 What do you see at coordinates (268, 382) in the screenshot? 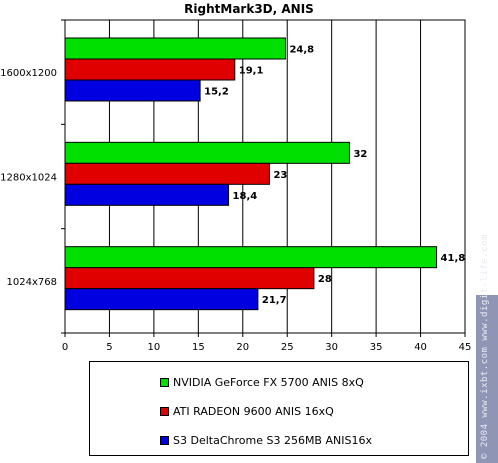
I see `legend-label: NVIDIA GeForce FX 5700 ANIS 8xQ` at bounding box center [268, 382].